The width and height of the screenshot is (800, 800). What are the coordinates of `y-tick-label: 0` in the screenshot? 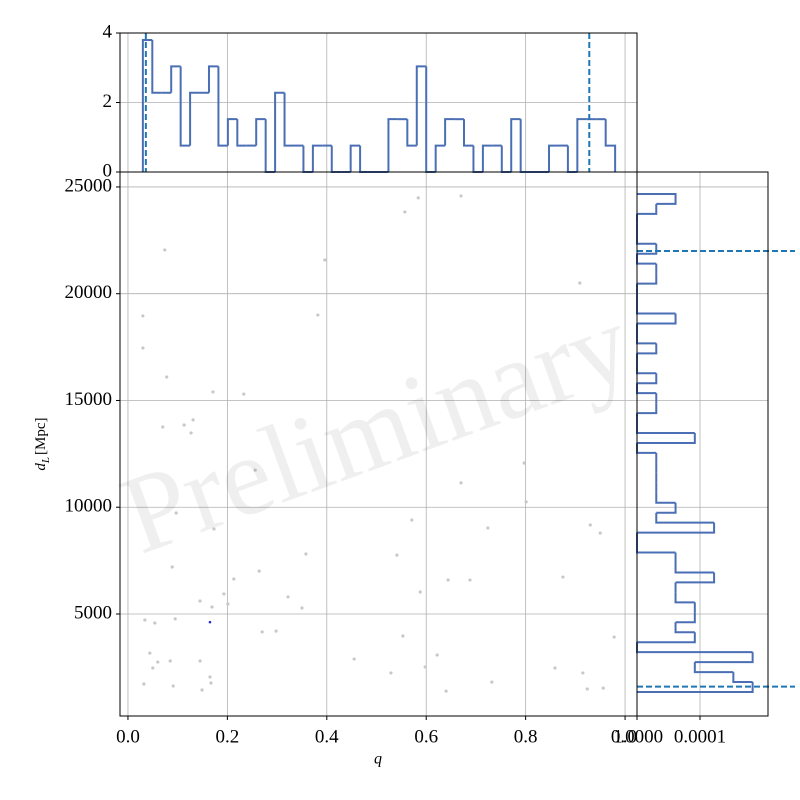 It's located at (108, 170).